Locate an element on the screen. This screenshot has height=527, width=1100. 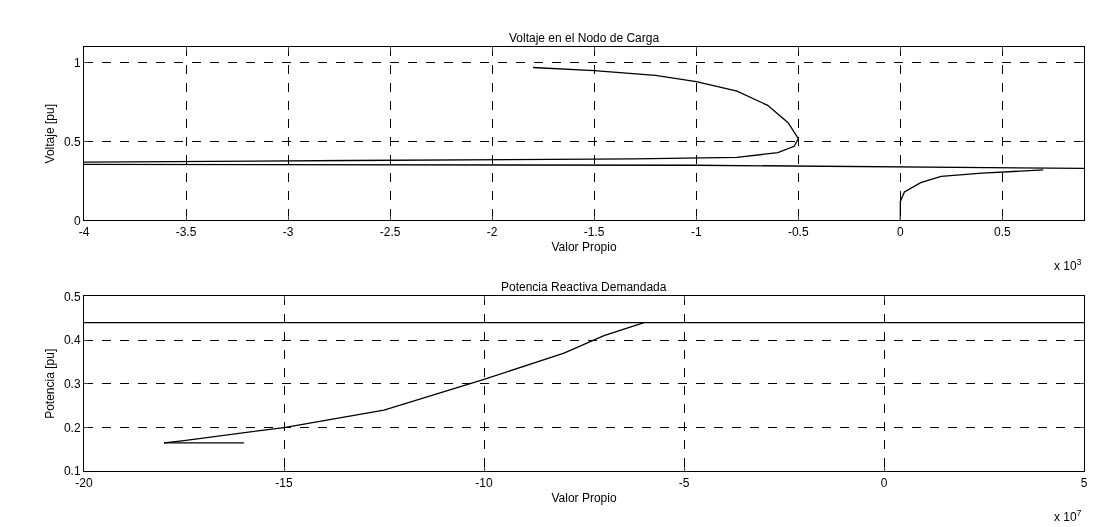
x-tick-label: -4 is located at coordinates (84, 231).